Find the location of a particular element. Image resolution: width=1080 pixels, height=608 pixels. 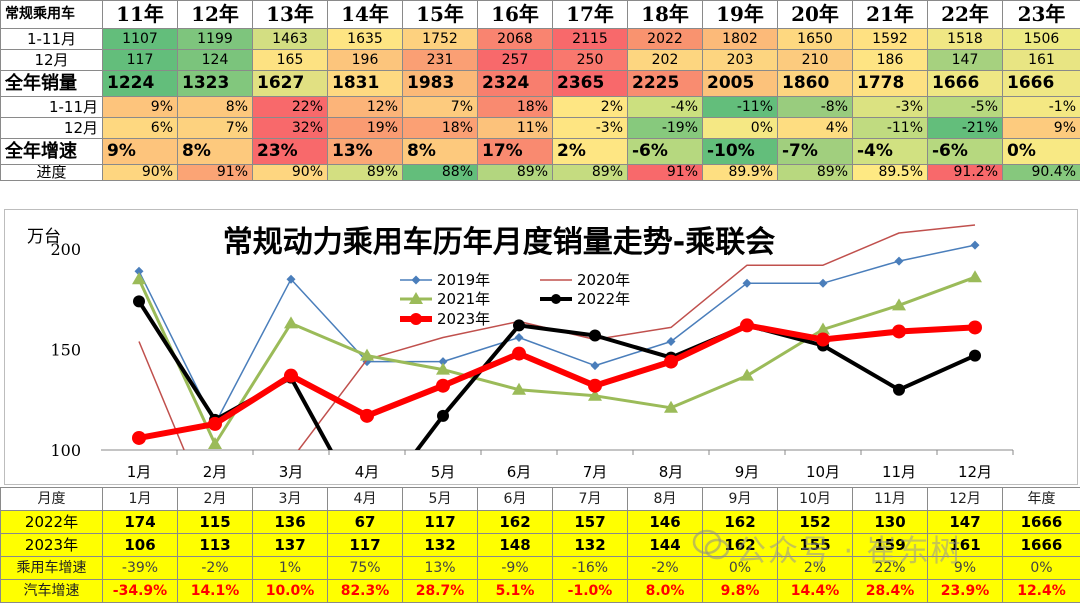

table-cell: 1802 is located at coordinates (740, 39).